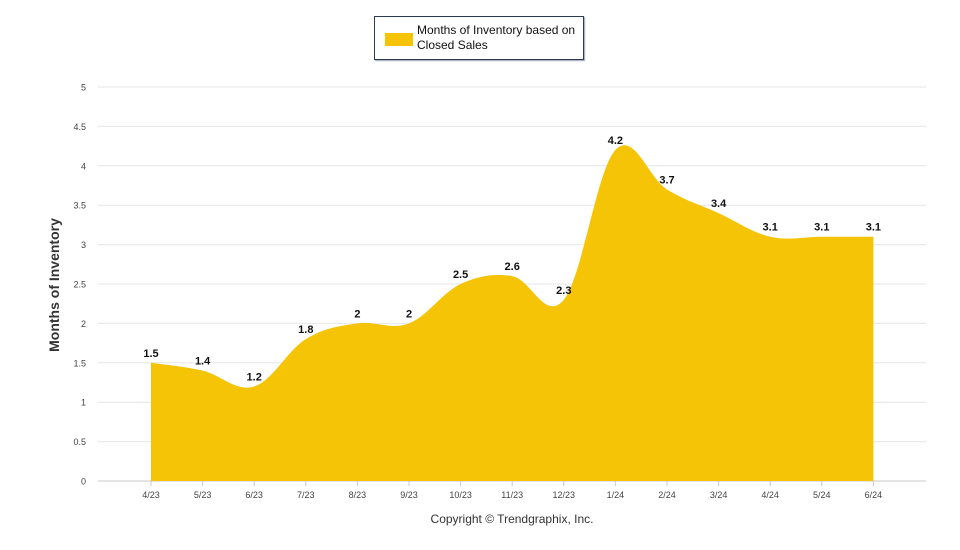  Describe the element at coordinates (512, 267) in the screenshot. I see `data-label: 2.6` at that location.